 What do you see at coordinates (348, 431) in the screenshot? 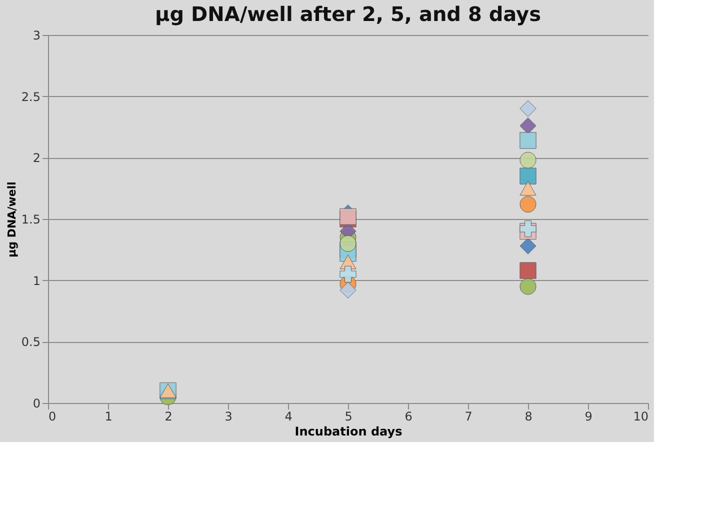
I see `x-axis-title: Incubation days` at bounding box center [348, 431].